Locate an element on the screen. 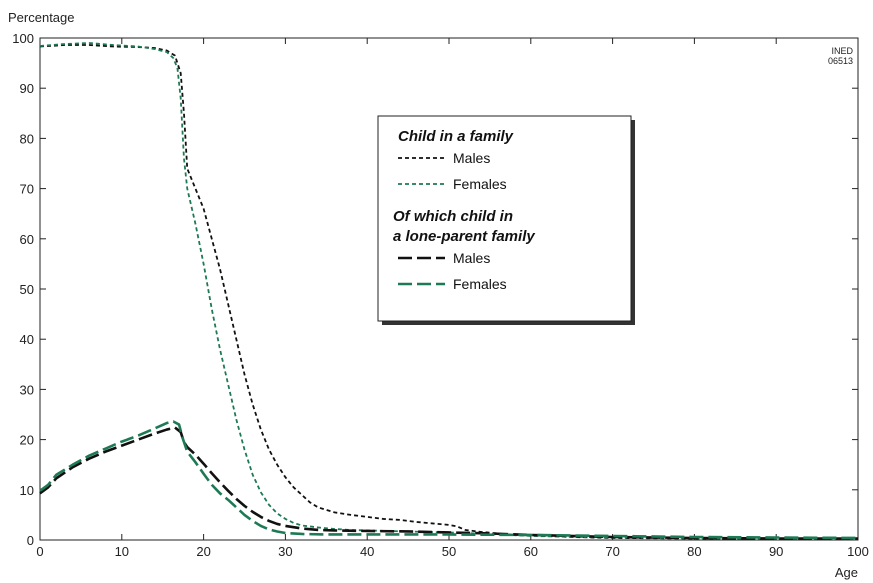 Image resolution: width=873 pixels, height=583 pixels. y-tick-label: 50 is located at coordinates (27, 289).